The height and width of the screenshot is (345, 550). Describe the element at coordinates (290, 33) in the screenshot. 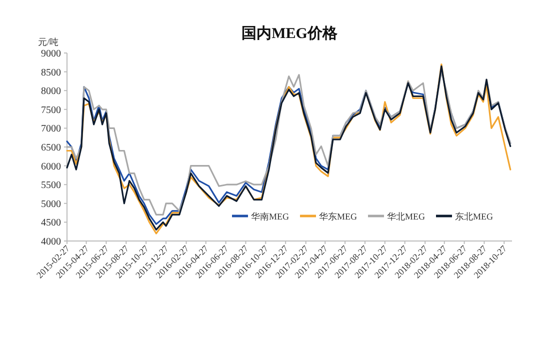

I see `chart-title: 国内MEG价格` at that location.